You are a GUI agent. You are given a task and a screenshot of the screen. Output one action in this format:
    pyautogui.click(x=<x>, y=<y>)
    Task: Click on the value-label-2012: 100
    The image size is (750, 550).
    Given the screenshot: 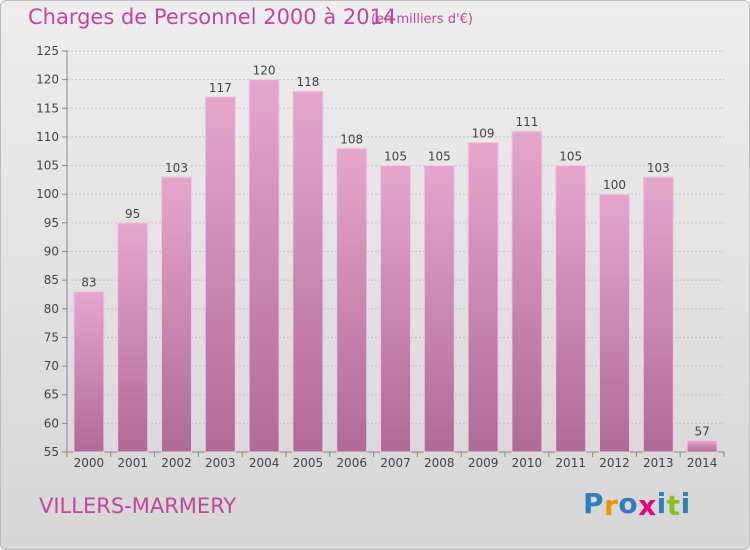 What is the action you would take?
    pyautogui.click(x=614, y=185)
    